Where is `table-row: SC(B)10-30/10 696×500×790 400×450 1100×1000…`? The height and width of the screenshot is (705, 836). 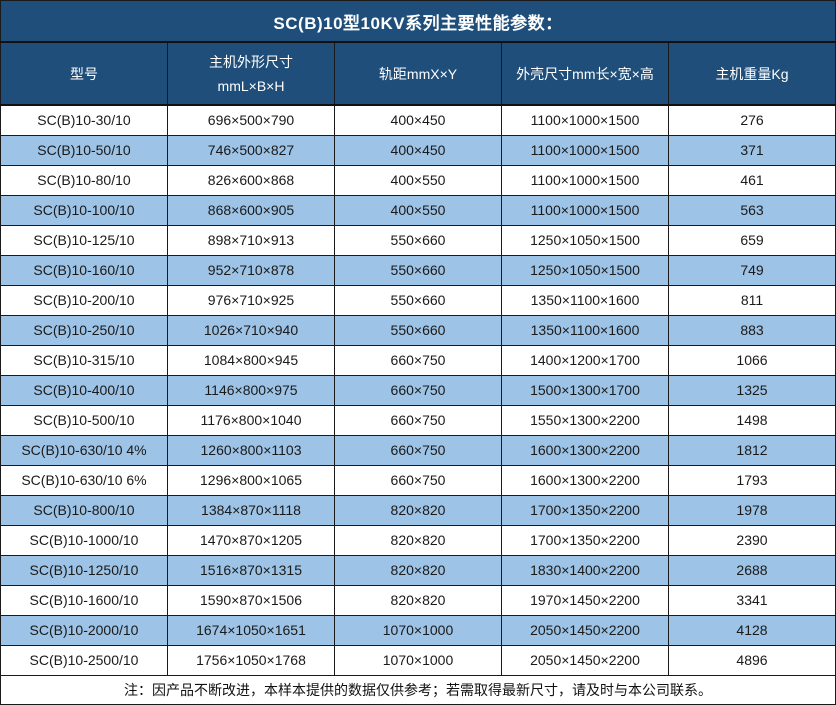
table-row: SC(B)10-30/10 696×500×790 400×450 1100×1000… is located at coordinates (418, 120).